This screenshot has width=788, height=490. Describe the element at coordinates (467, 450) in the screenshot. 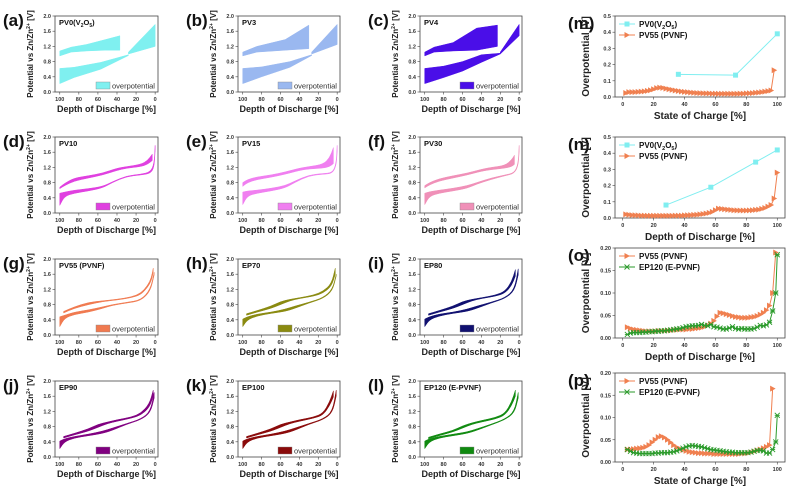

I see `legend-swatch` at that location.